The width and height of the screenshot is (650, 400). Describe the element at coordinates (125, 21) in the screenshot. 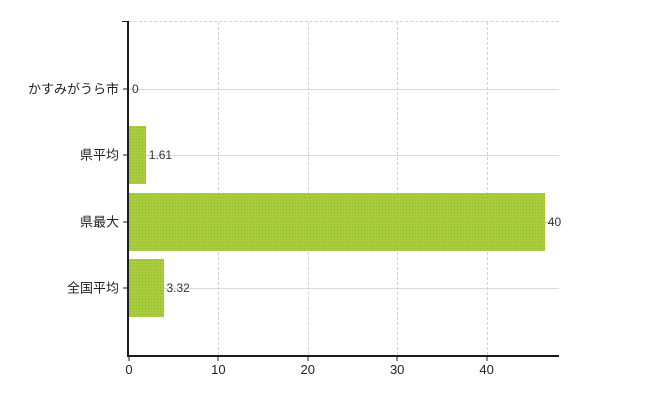

I see `y-axis-top-tick` at that location.